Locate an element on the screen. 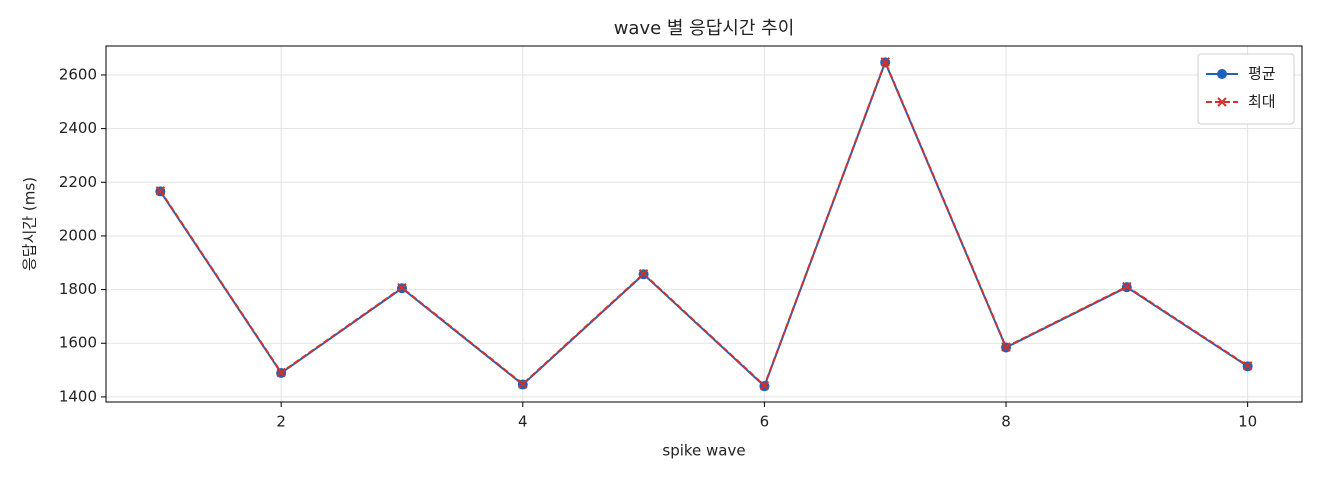 The image size is (1320, 480). y-tick-label: 2000 is located at coordinates (78, 235).